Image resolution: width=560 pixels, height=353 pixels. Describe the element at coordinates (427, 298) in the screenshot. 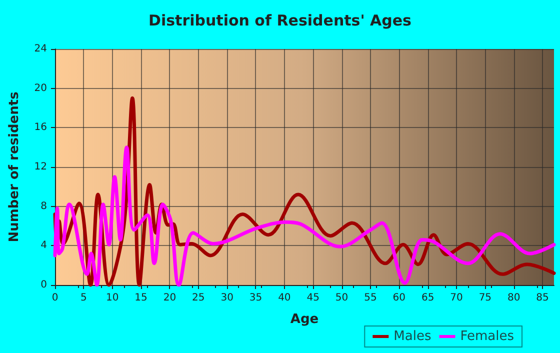

I see `x-tick-label: 65` at that location.